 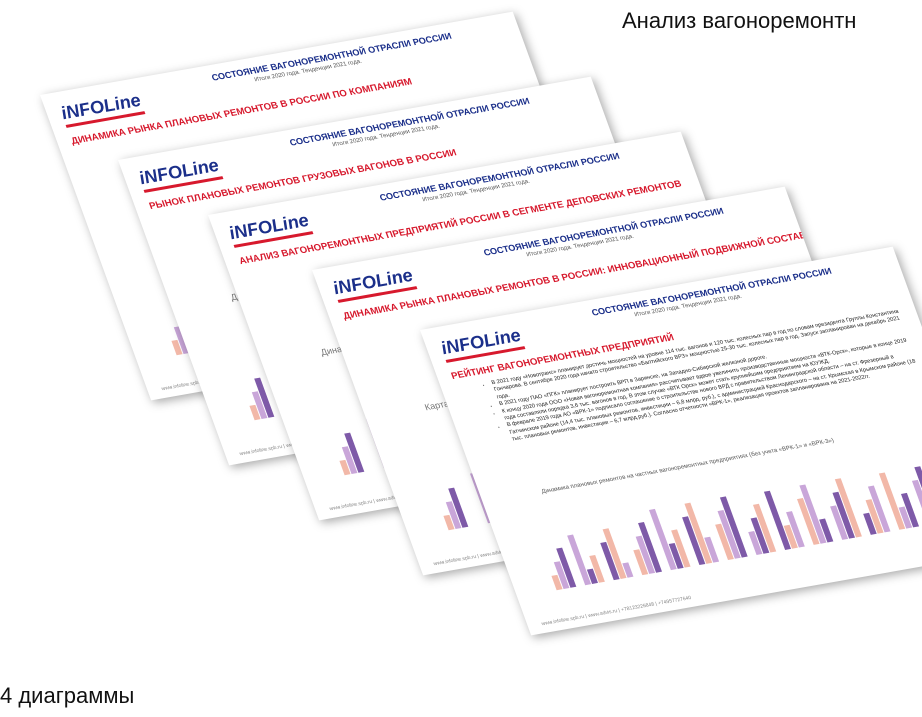 What do you see at coordinates (67, 695) in the screenshot?
I see `caption: 4 диаграммы` at bounding box center [67, 695].